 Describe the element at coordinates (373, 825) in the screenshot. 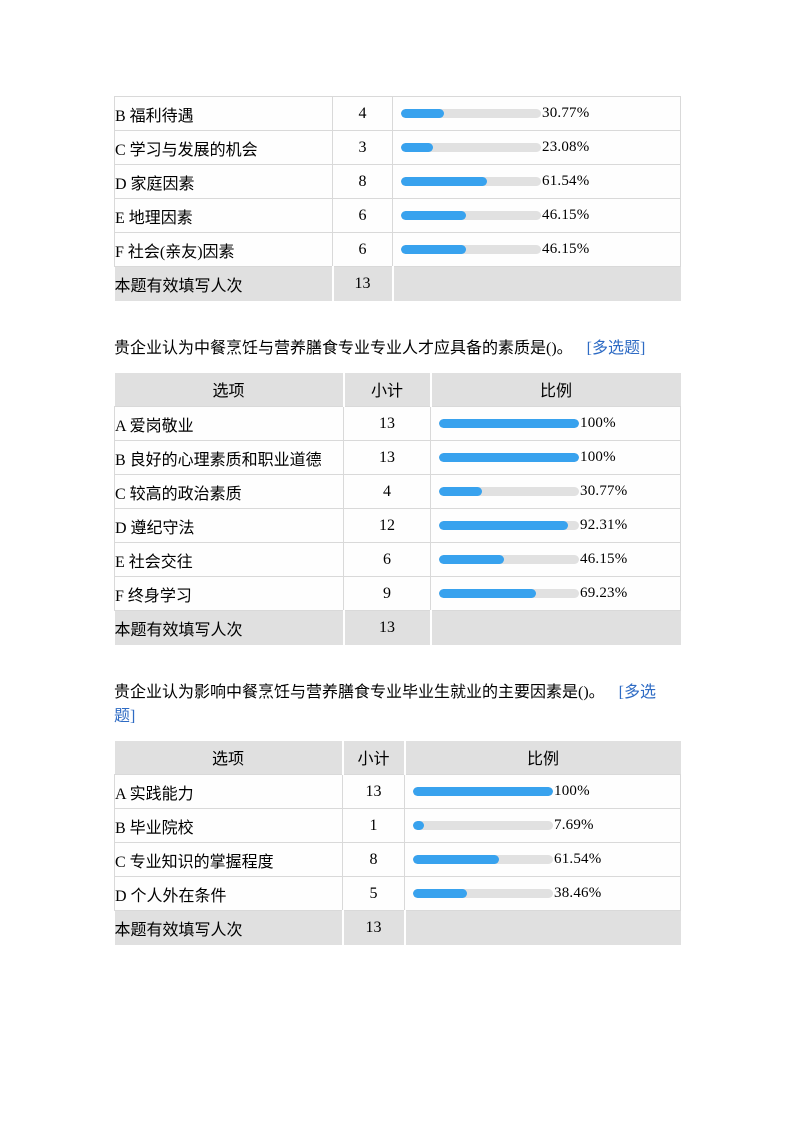

I see `count-value: 1` at that location.